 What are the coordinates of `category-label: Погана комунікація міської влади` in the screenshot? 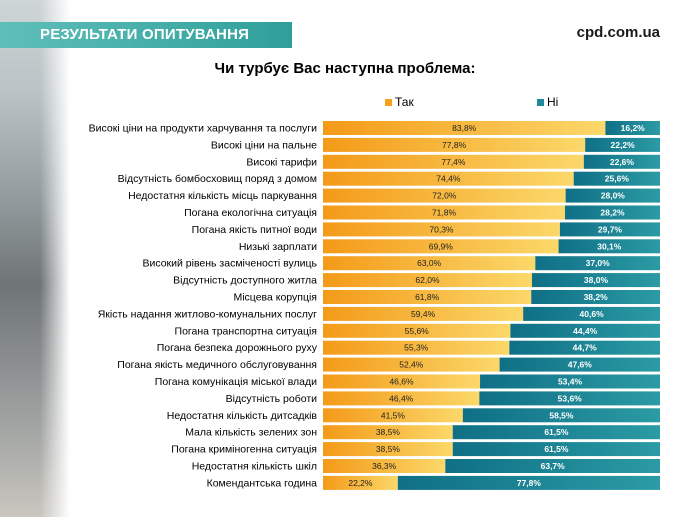 It's located at (236, 382).